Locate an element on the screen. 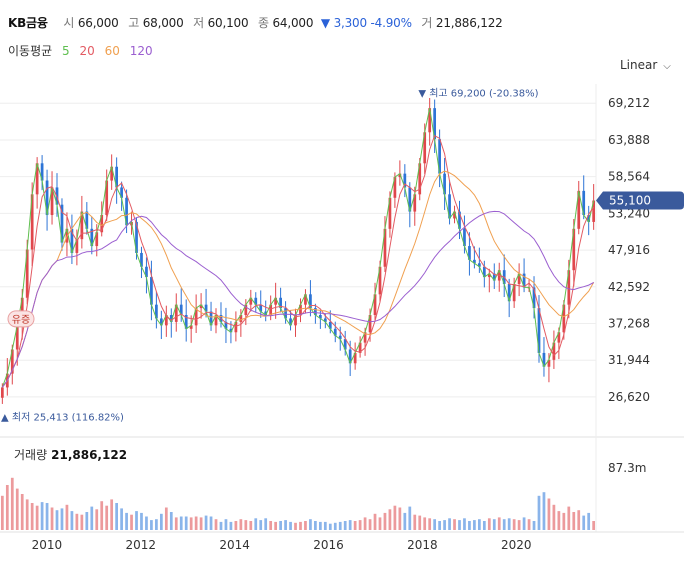 The image size is (684, 577). volume-value: 21,886,122 is located at coordinates (469, 23).